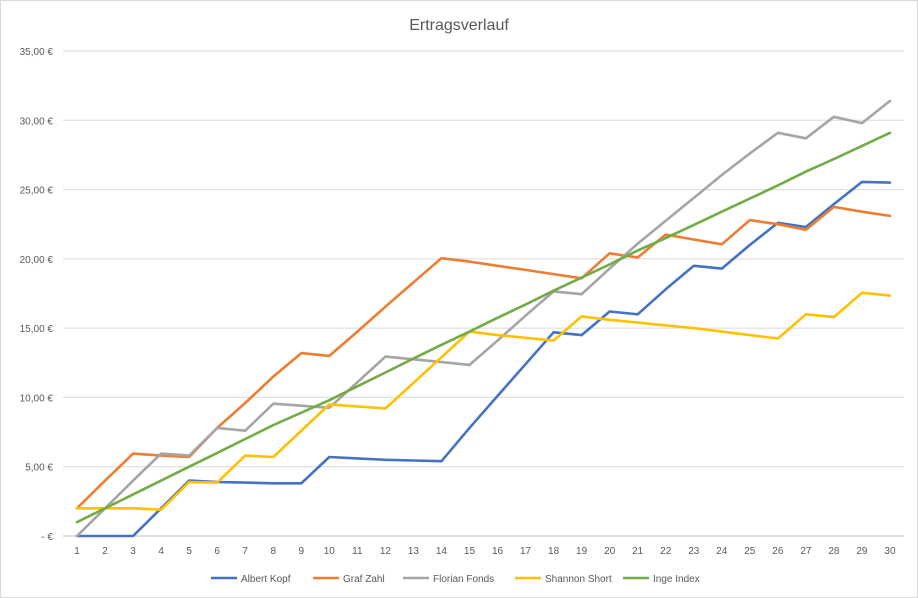 This screenshot has width=918, height=598. I want to click on legend-label: Albert Kopf, so click(266, 579).